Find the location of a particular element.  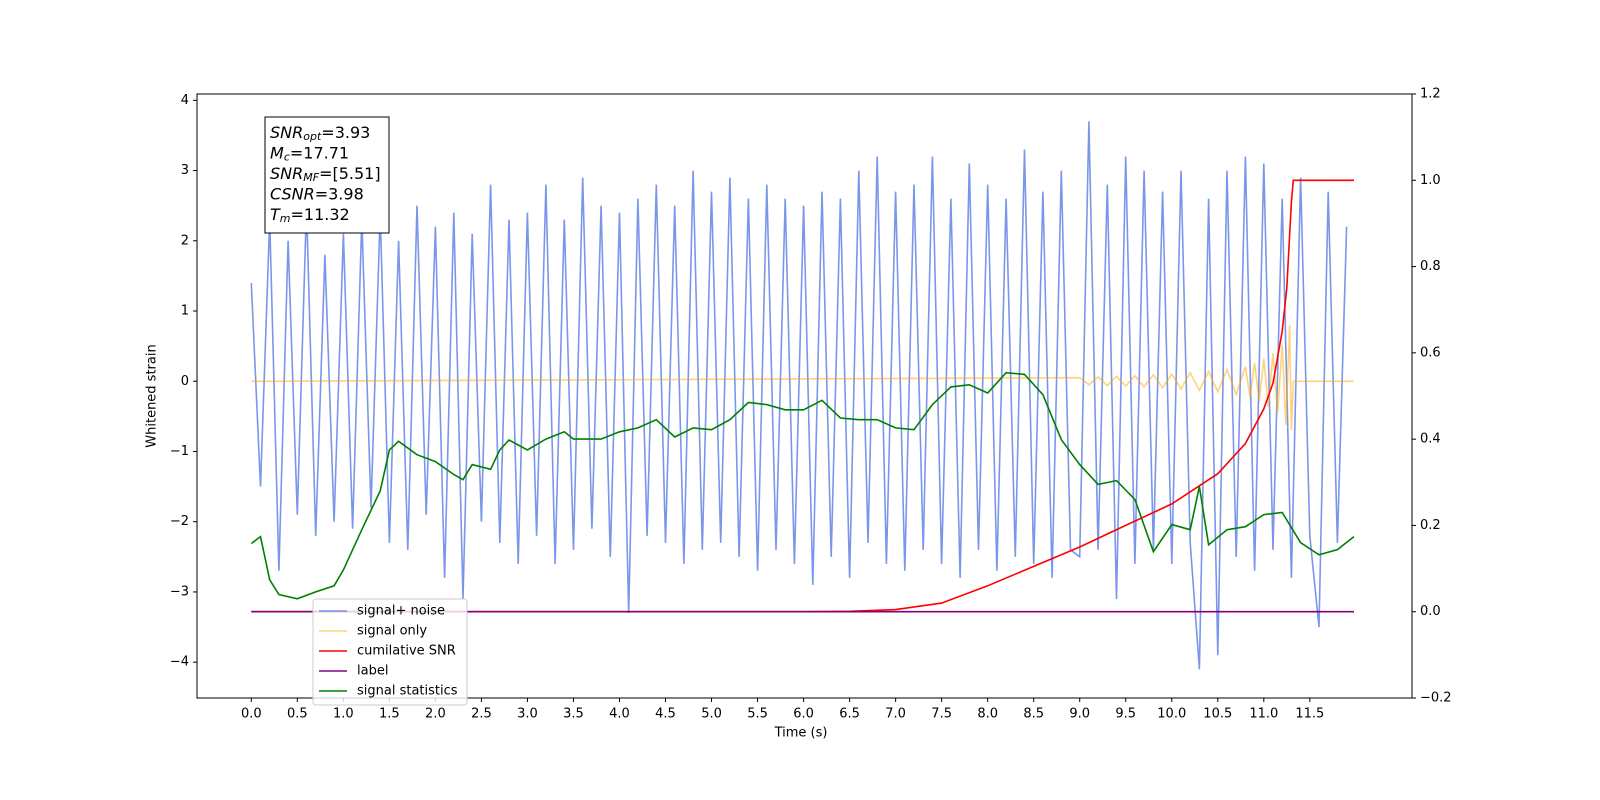

y-tick-label: −1 is located at coordinates (179, 451).